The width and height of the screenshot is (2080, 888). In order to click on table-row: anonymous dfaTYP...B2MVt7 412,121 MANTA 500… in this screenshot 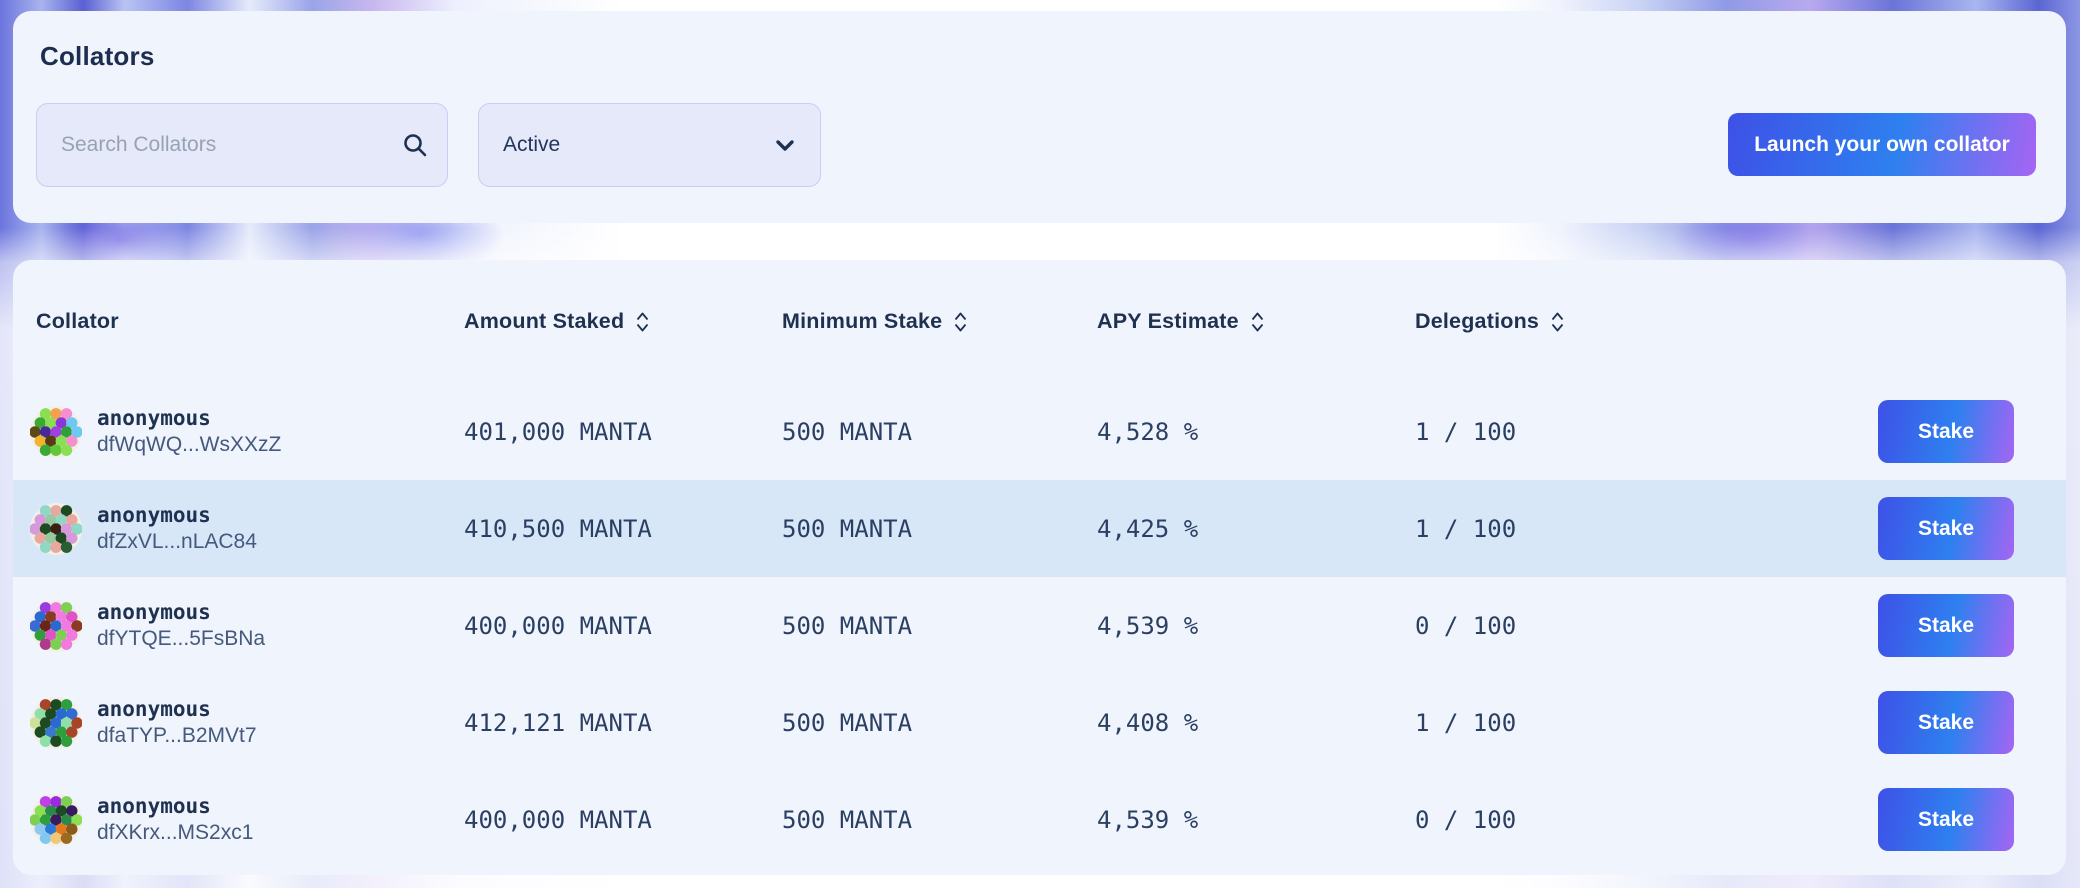, I will do `click(1039, 722)`.